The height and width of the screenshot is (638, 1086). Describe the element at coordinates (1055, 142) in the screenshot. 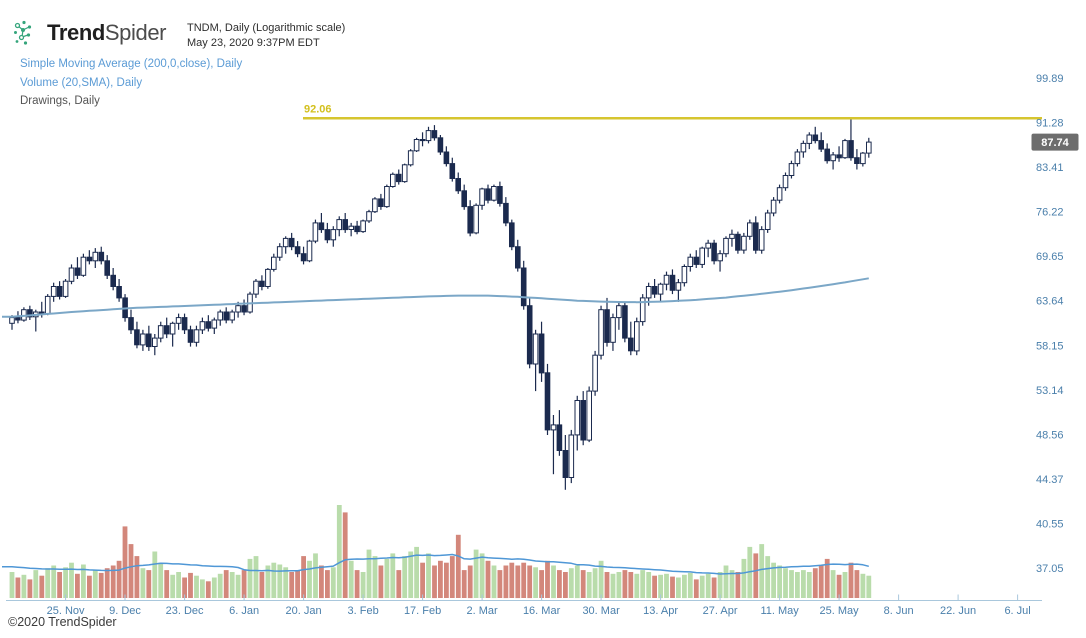

I see `last-price-badge-bg` at that location.